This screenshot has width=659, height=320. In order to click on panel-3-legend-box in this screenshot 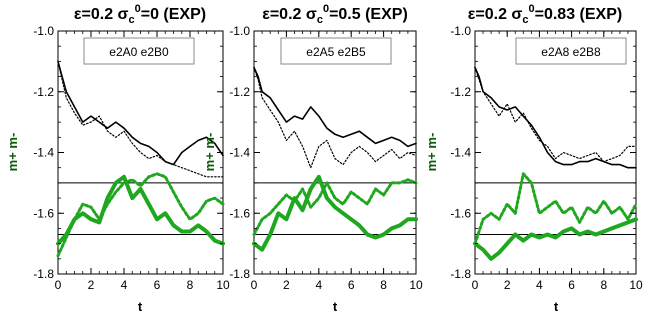, I will do `click(571, 51)`.